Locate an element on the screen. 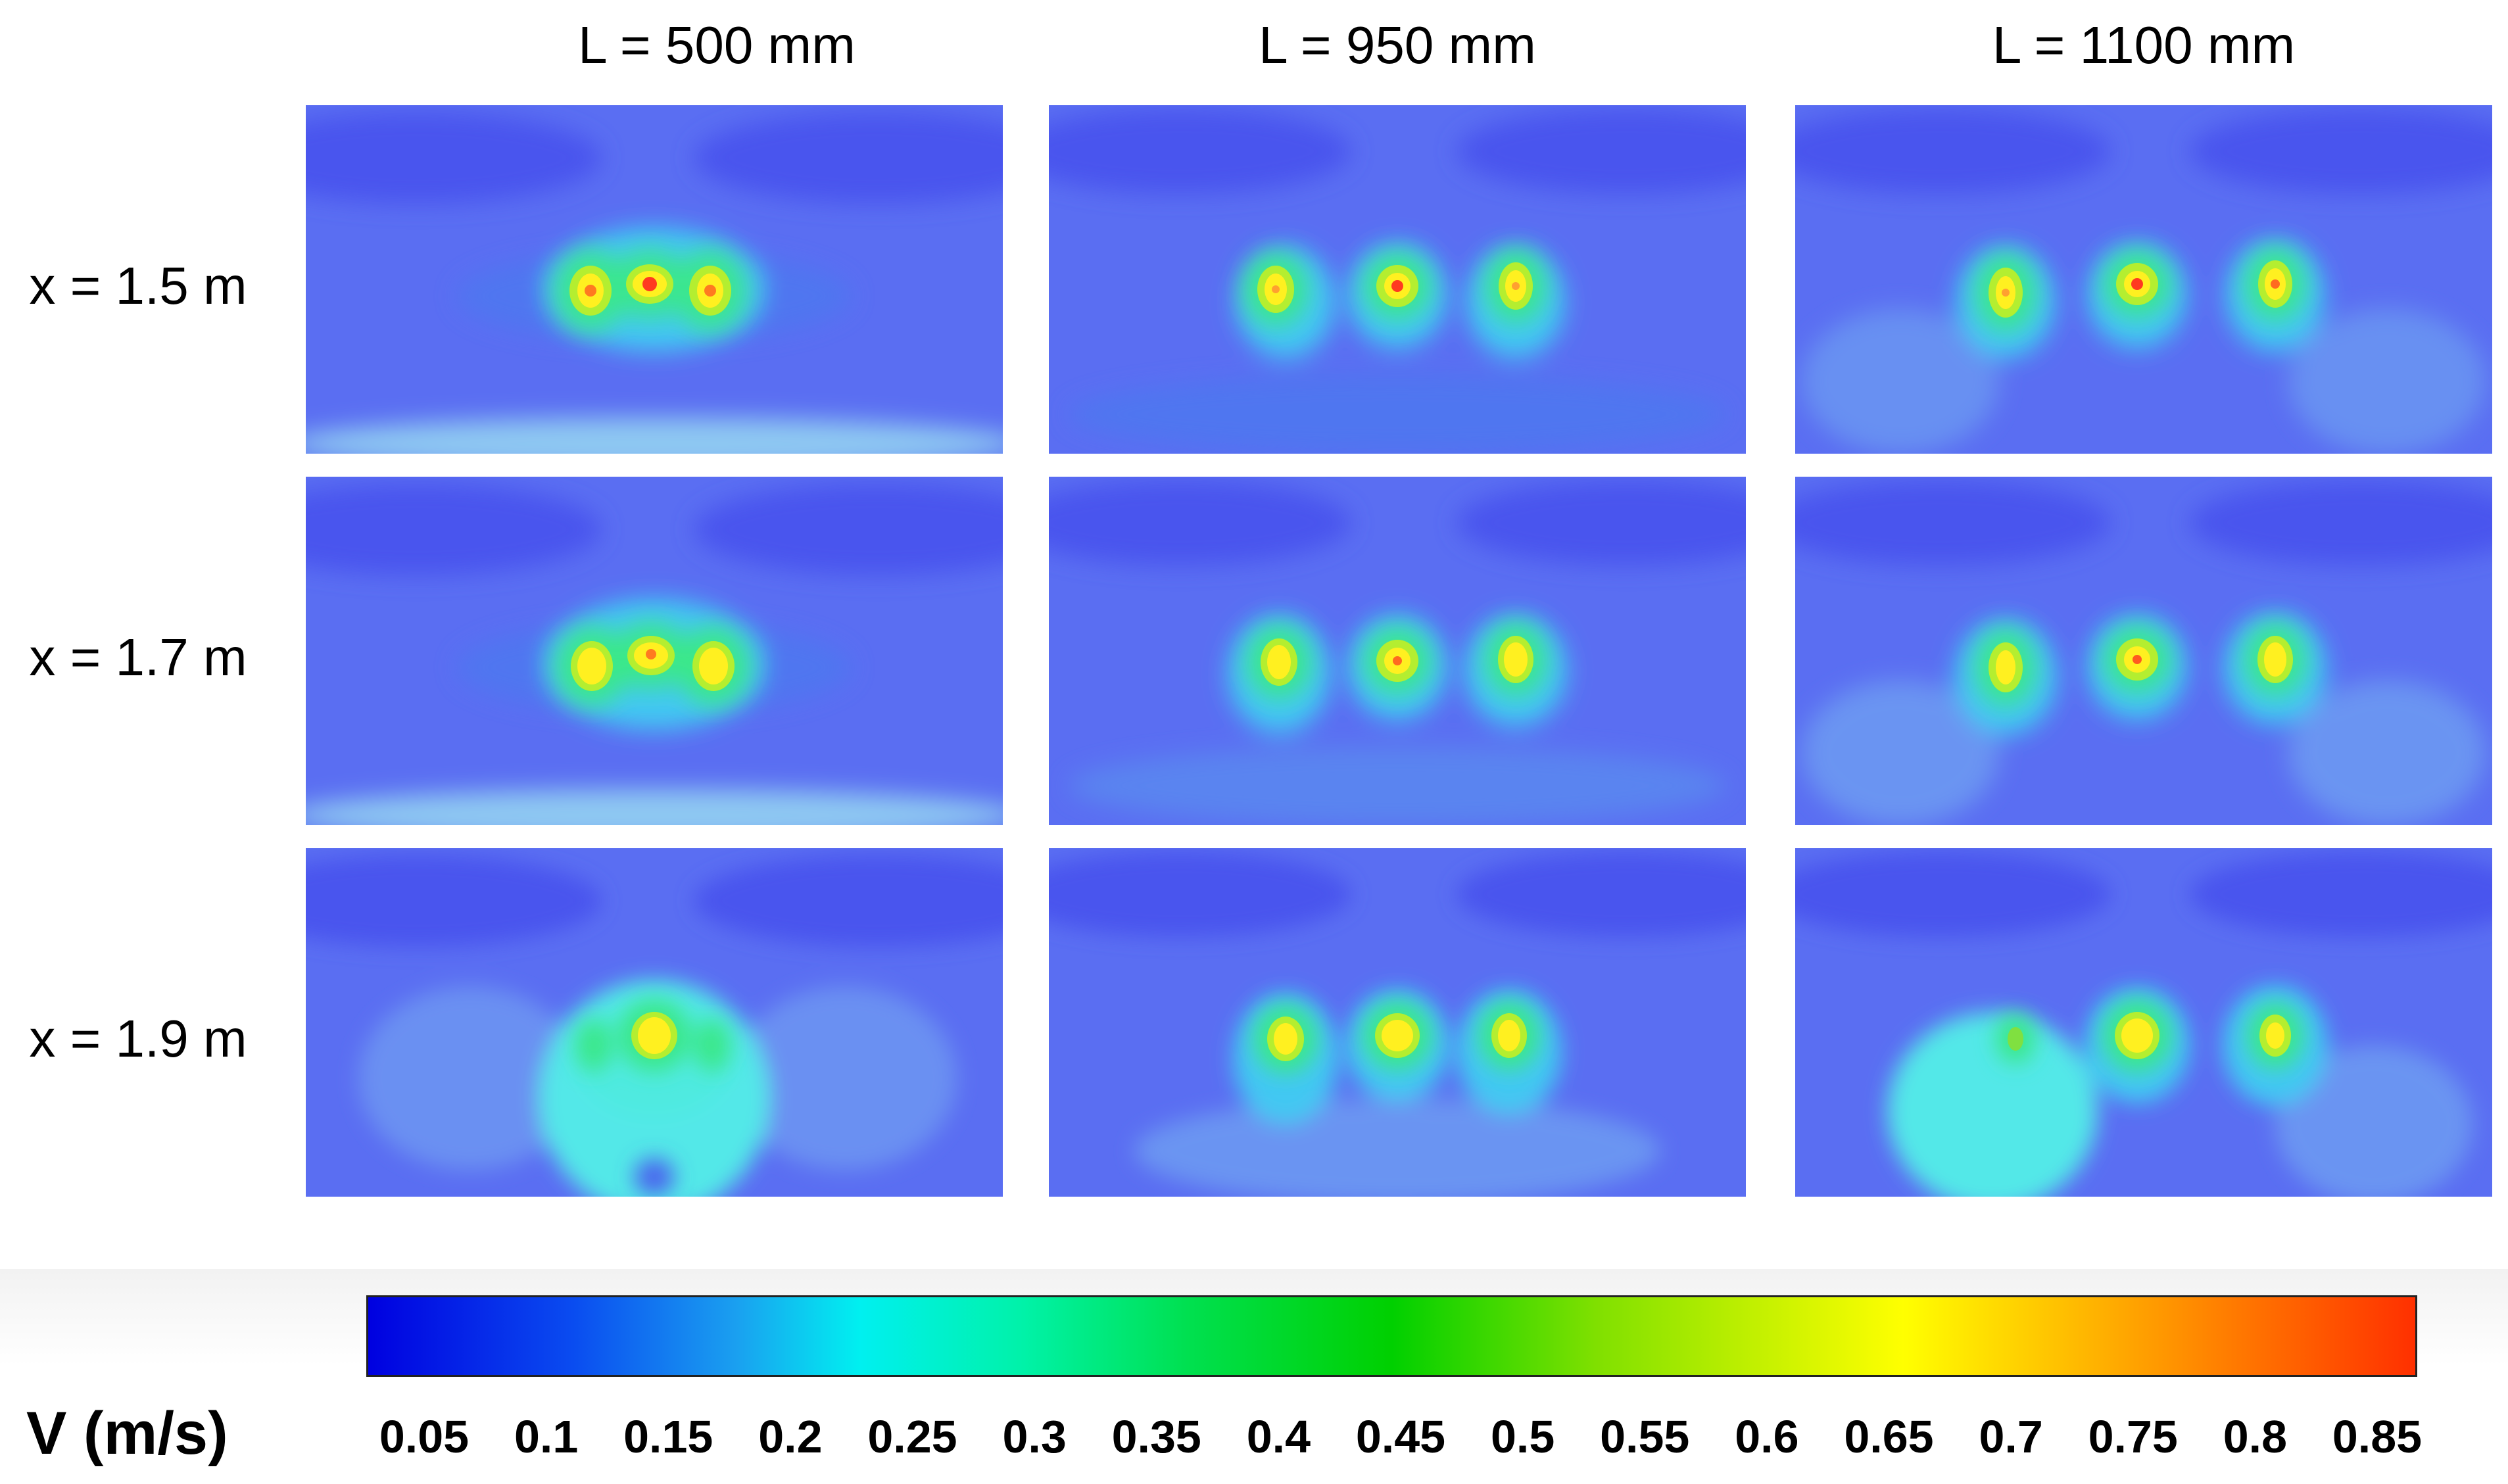 This screenshot has width=2508, height=1484. contour-panel-x17-l1100 is located at coordinates (2143, 651).